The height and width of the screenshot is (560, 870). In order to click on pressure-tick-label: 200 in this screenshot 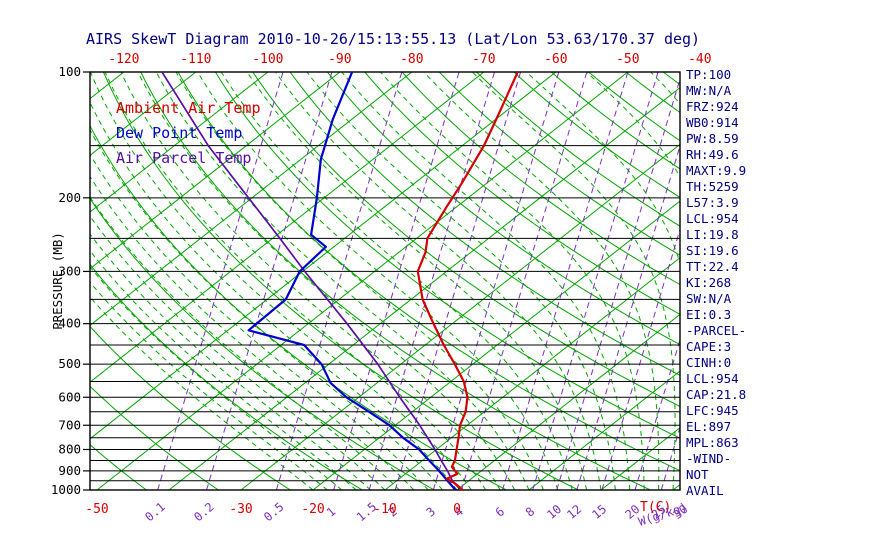, I will do `click(69, 197)`.